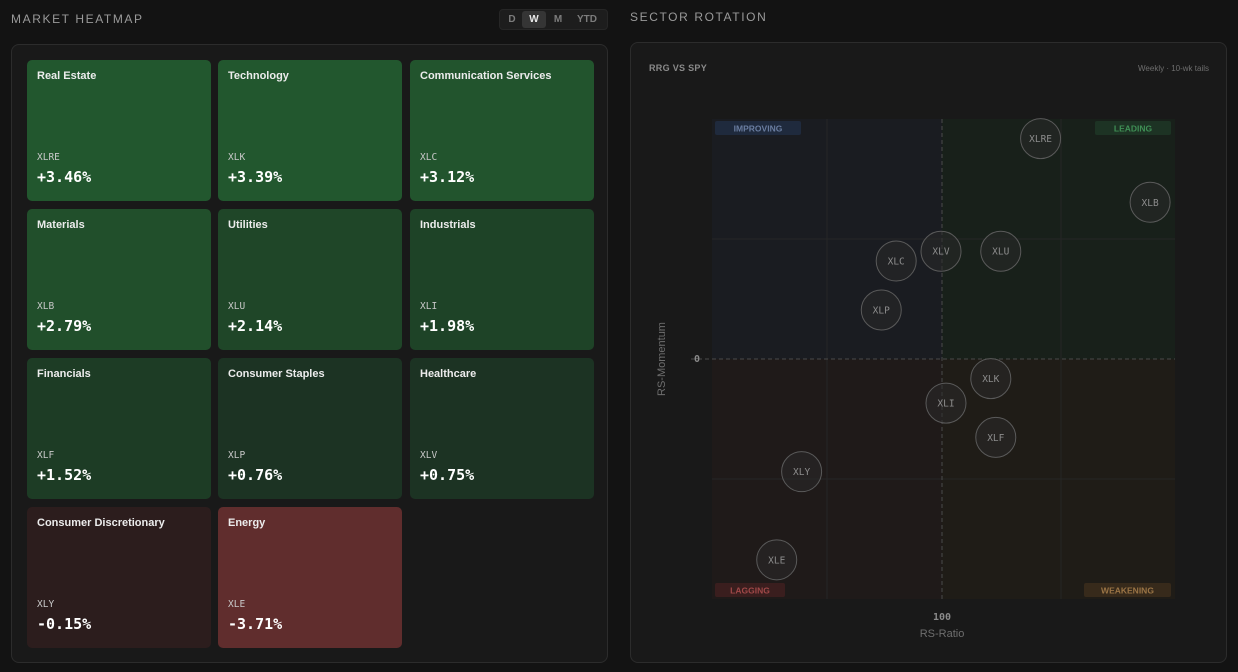 The width and height of the screenshot is (1238, 672). Describe the element at coordinates (119, 130) in the screenshot. I see `heatmap-tile-real-estate: Real Estate XLRE +3.46%` at that location.